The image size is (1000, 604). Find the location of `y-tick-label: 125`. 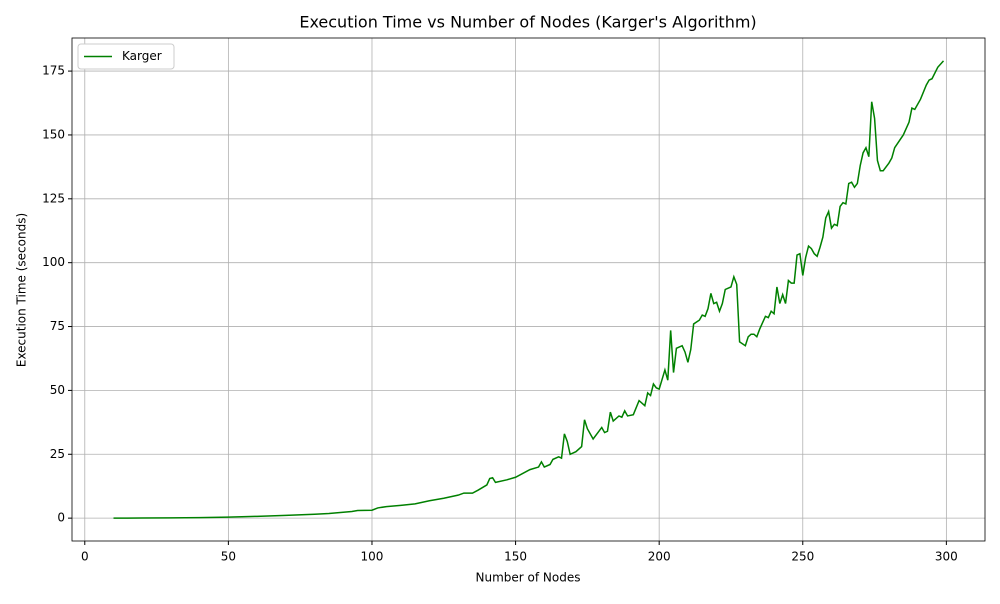

y-tick-label: 125 is located at coordinates (53, 198).